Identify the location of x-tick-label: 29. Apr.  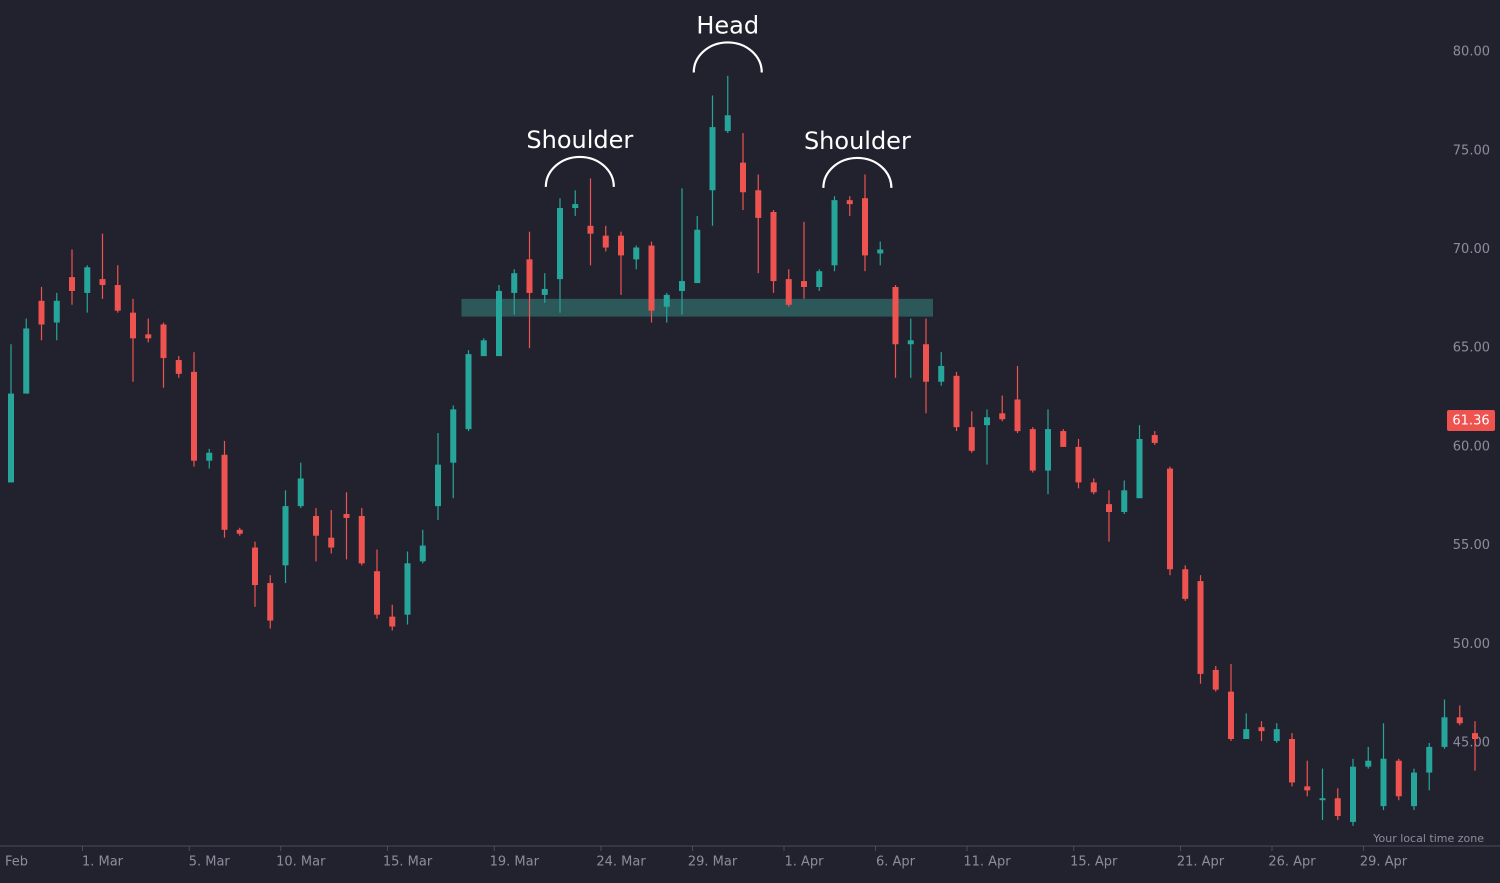
(1384, 862).